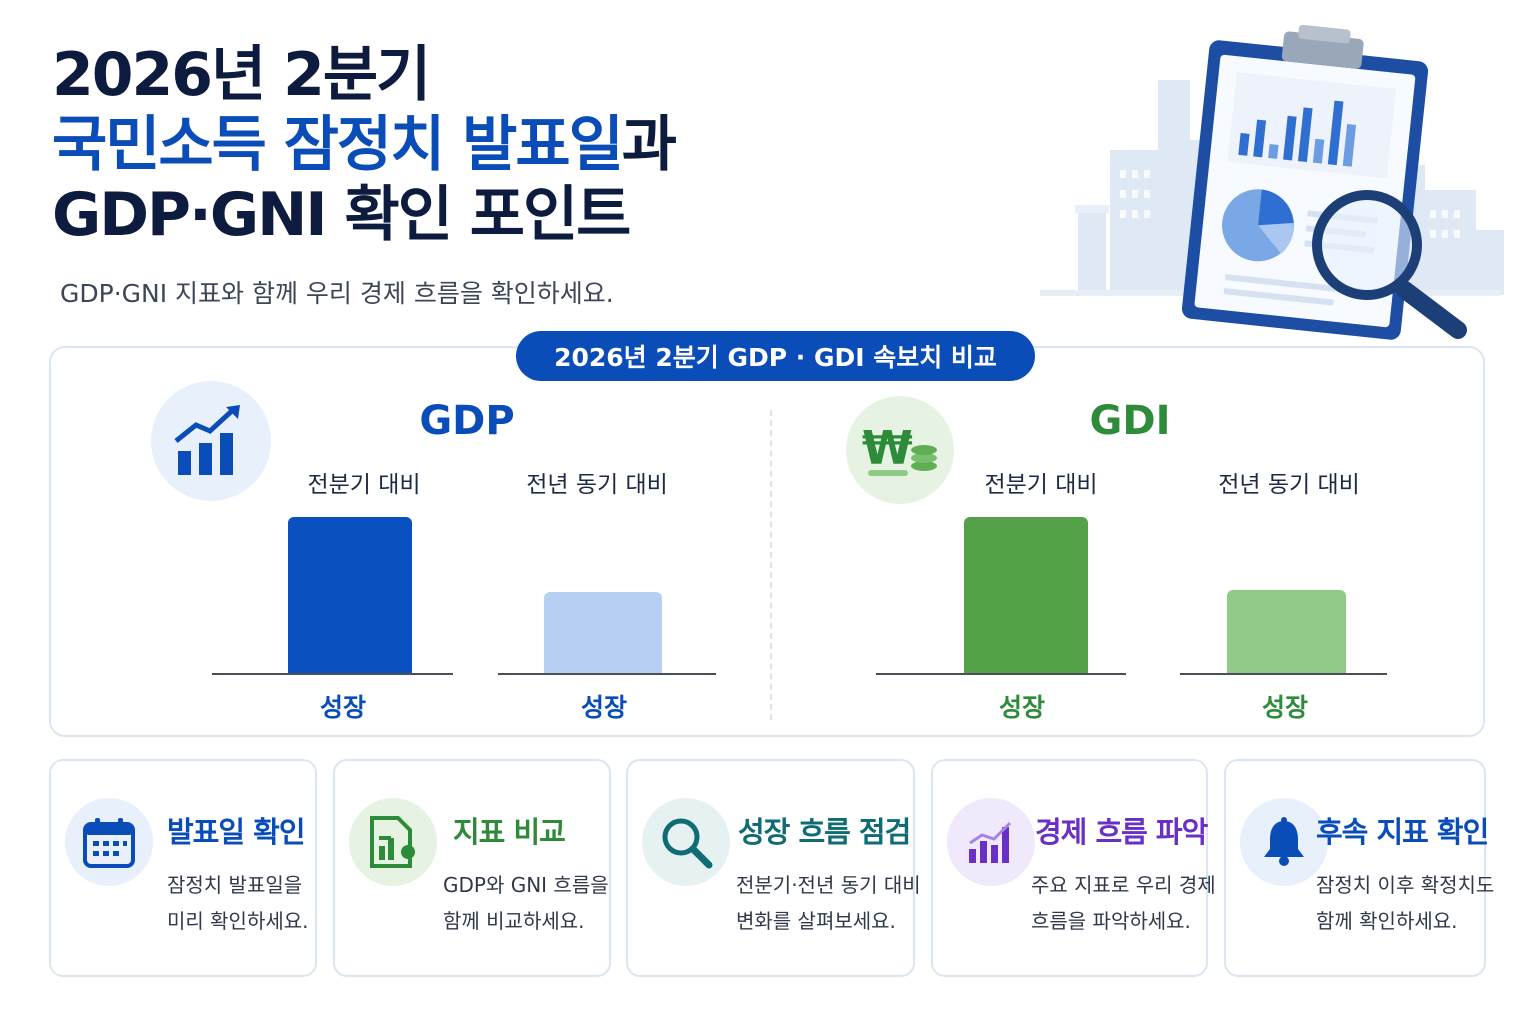 The height and width of the screenshot is (1024, 1536). What do you see at coordinates (824, 832) in the screenshot?
I see `card-title: 성장 흐름 점검` at bounding box center [824, 832].